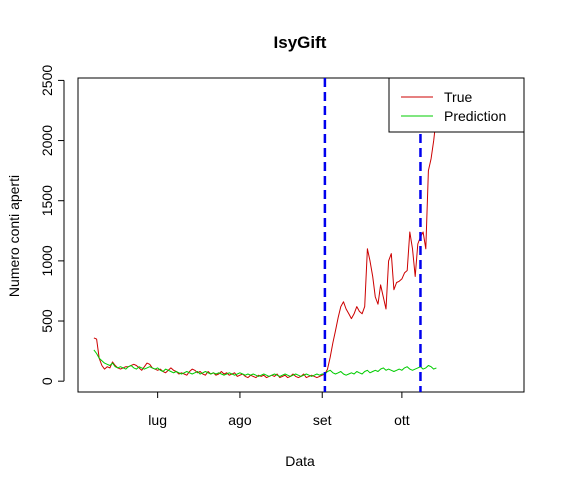  I want to click on x-tick-label: lug, so click(157, 420).